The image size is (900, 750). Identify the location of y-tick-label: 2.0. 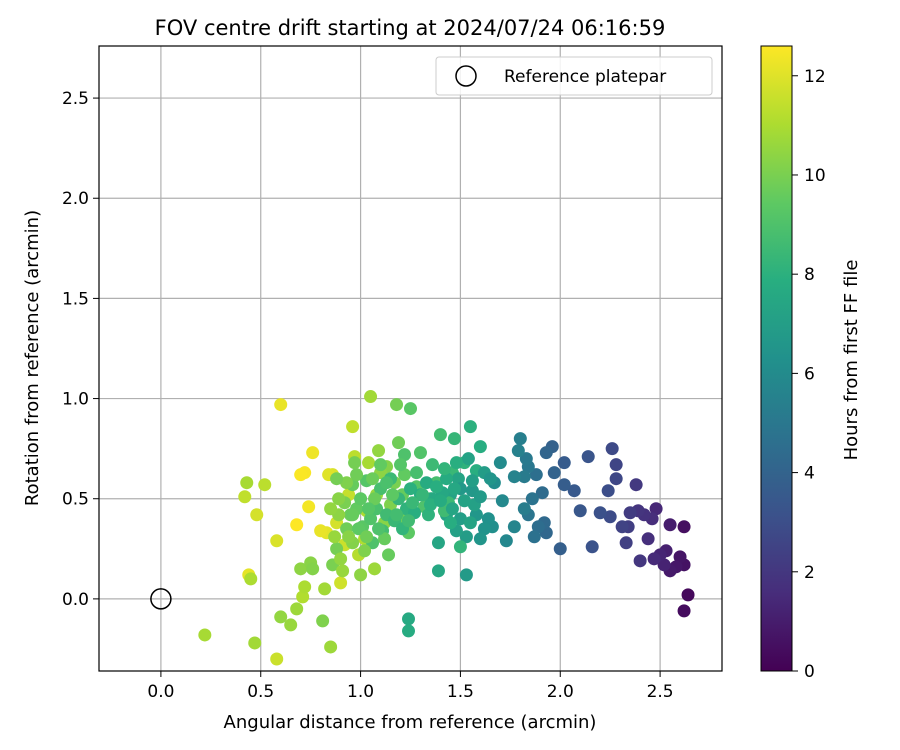
(75, 199).